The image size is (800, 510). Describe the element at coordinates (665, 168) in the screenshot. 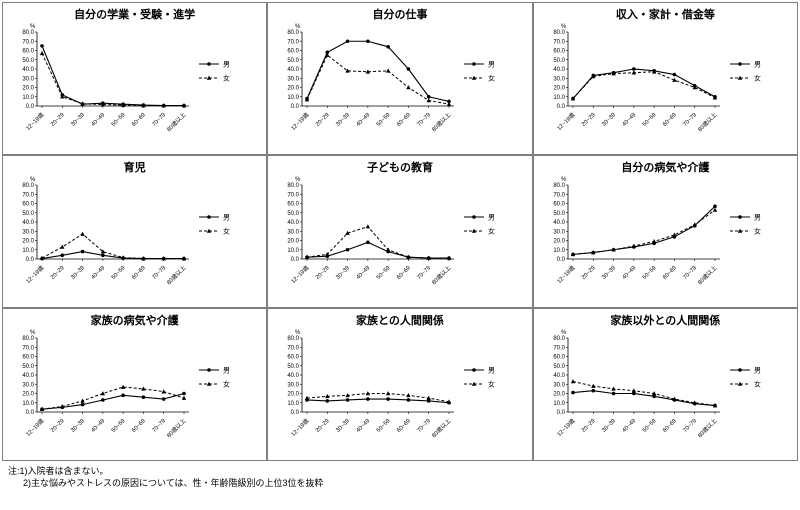

I see `chart-title: 自分の病気や介護` at that location.